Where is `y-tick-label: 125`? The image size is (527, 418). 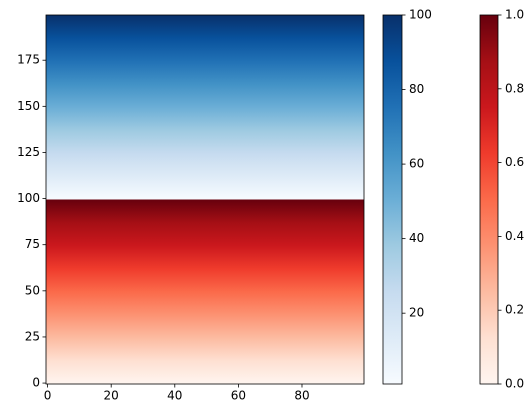 y-tick-label: 125 is located at coordinates (28, 152).